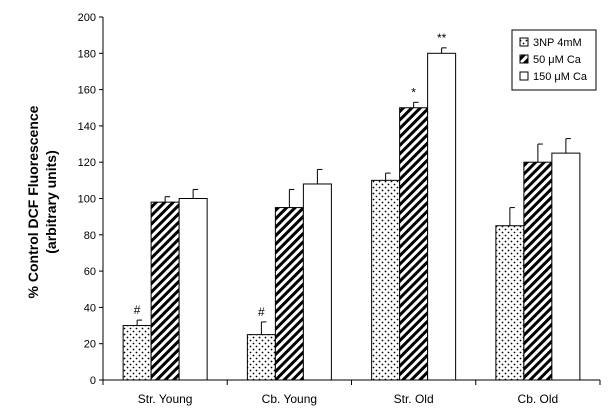 This screenshot has width=610, height=413. What do you see at coordinates (33, 201) in the screenshot?
I see `y-axis-title: % Control DCF Fluorescence` at bounding box center [33, 201].